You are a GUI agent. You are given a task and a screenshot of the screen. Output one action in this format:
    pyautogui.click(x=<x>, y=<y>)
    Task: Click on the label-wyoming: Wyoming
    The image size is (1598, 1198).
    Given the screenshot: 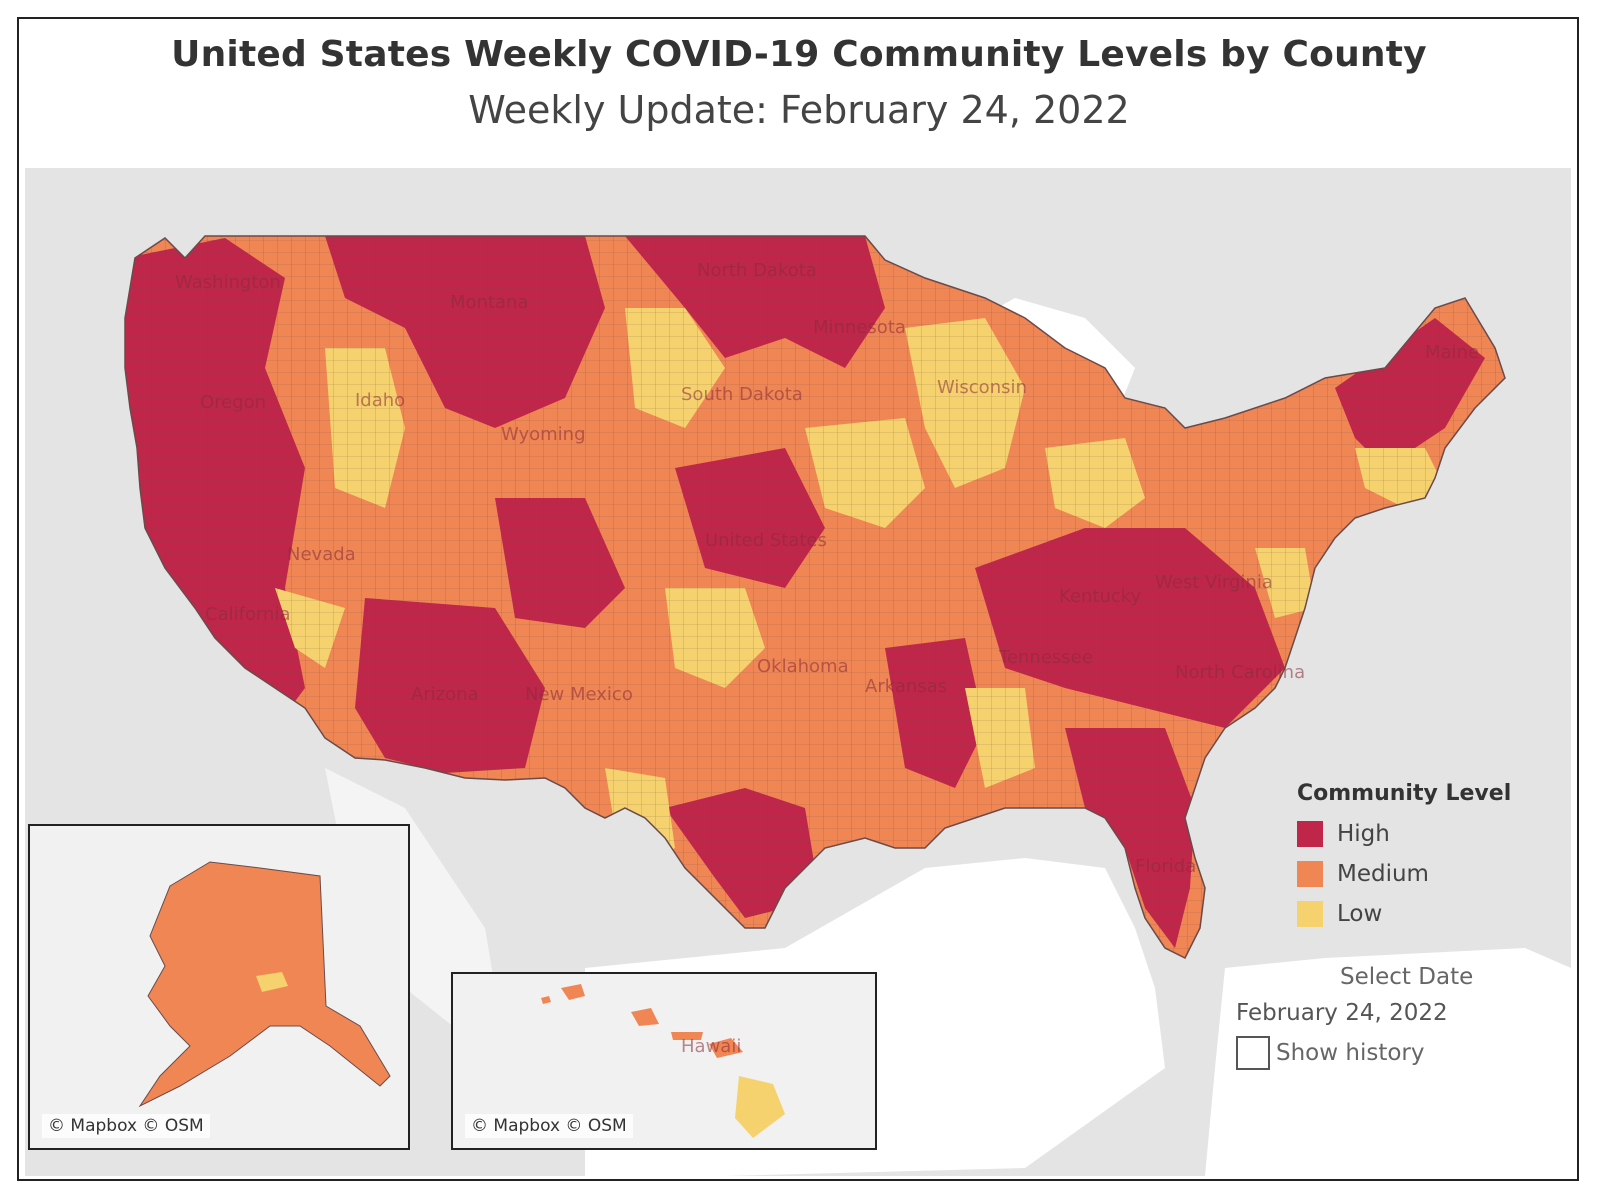 What is the action you would take?
    pyautogui.click(x=543, y=434)
    